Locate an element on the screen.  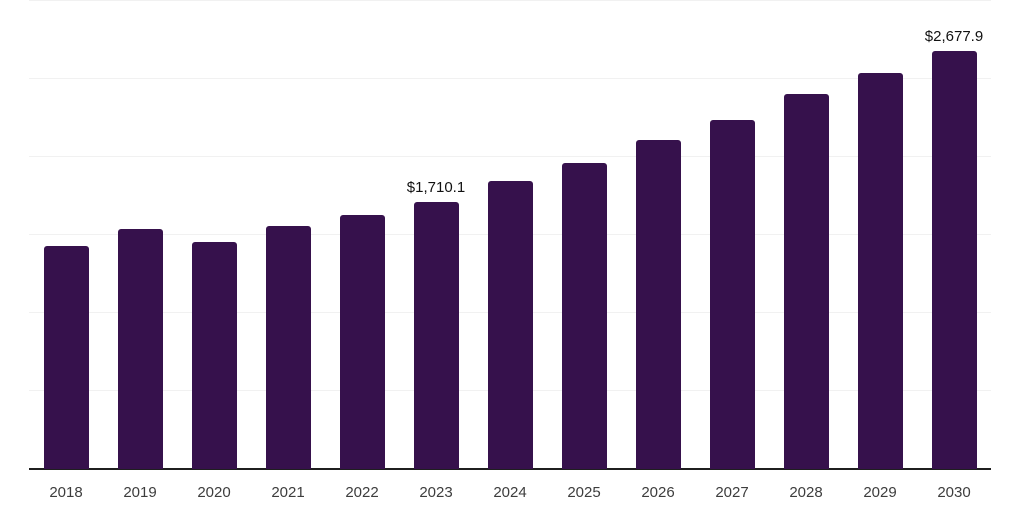
x-axis-label: 2018 is located at coordinates (66, 492).